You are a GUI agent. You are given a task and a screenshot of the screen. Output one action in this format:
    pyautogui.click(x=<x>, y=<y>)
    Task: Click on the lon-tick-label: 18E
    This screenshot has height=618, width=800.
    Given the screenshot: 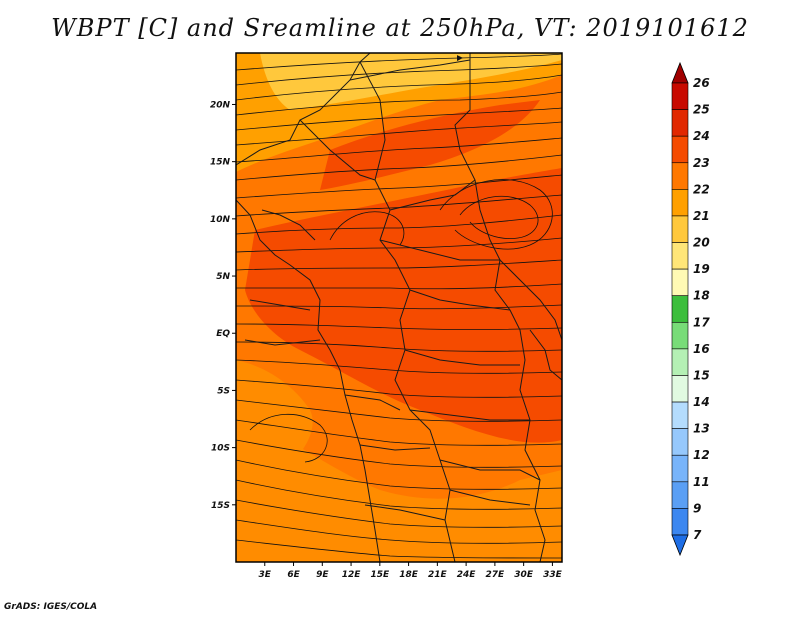 What is the action you would take?
    pyautogui.click(x=409, y=575)
    